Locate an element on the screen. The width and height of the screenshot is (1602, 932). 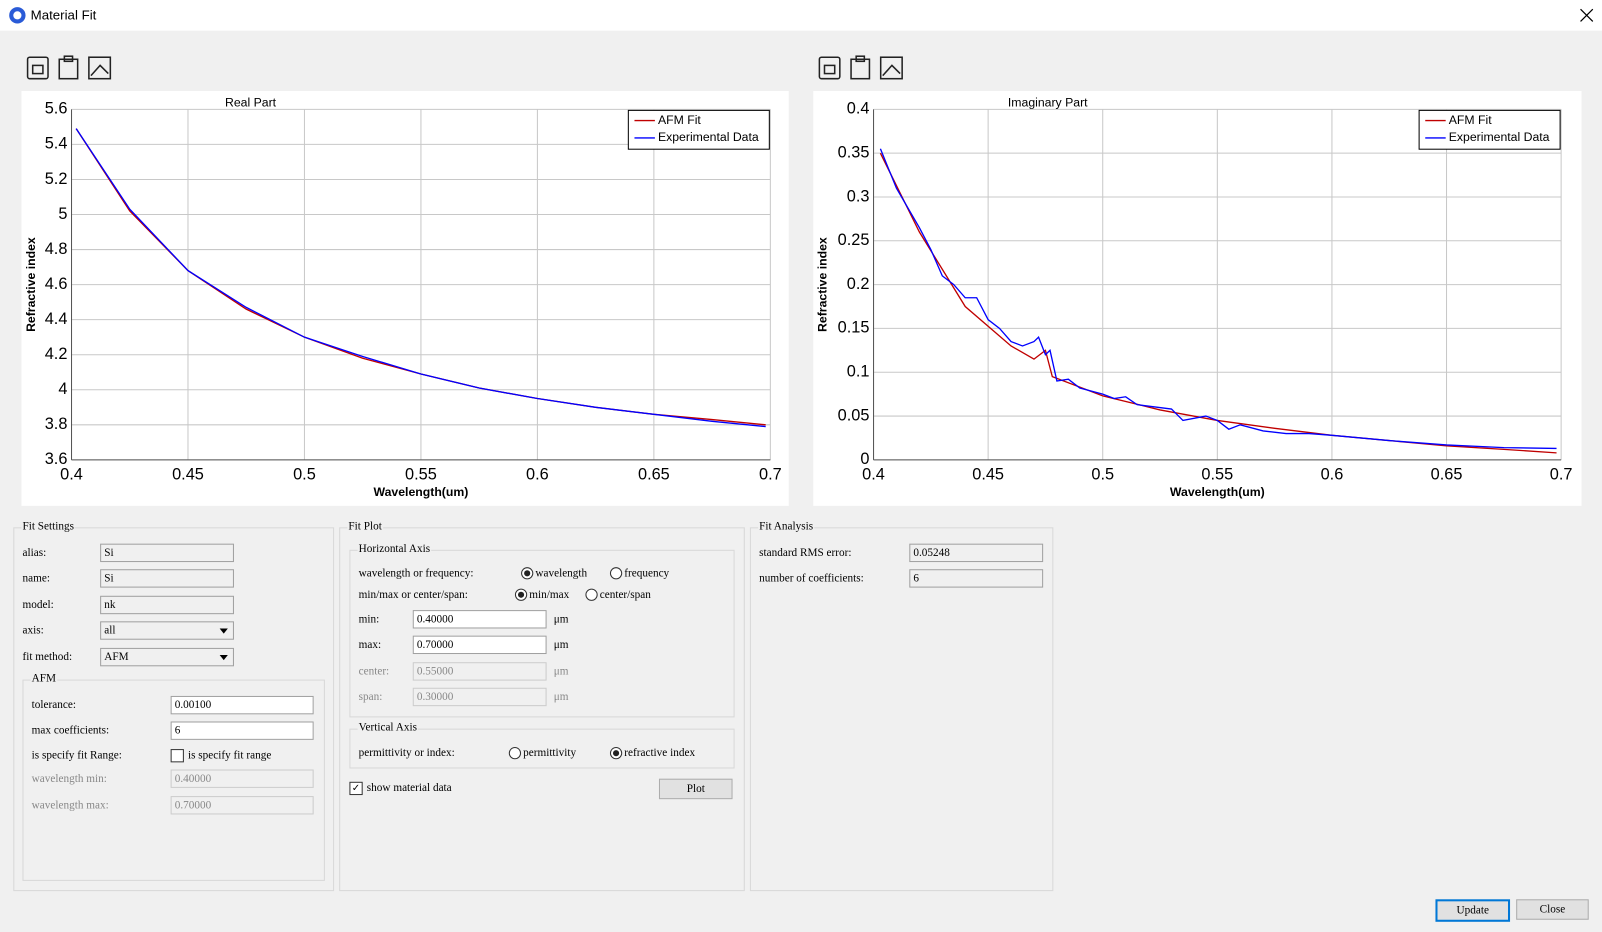
text-input: 0.55000 is located at coordinates (479, 671).